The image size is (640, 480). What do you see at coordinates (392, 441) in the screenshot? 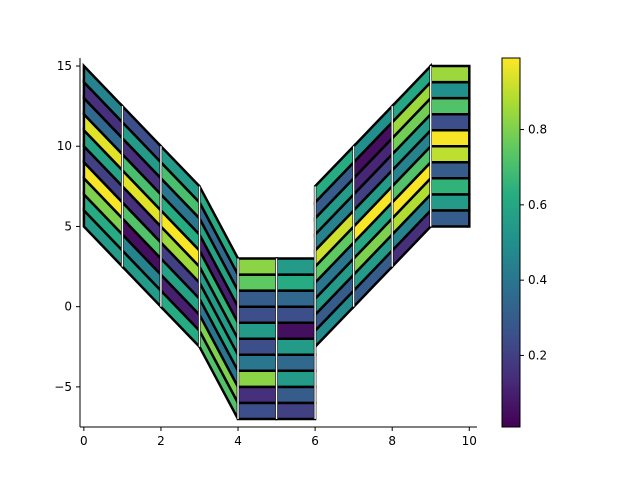
I see `x-tick-label: 8` at bounding box center [392, 441].